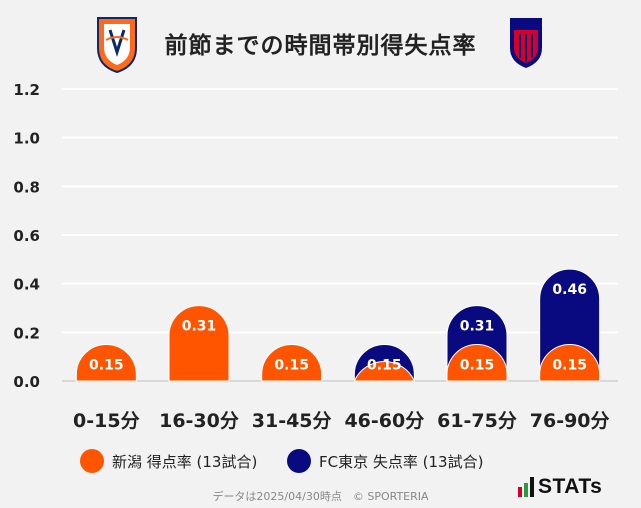 Image resolution: width=641 pixels, height=508 pixels. I want to click on data-label-fc-tokyo: 0.31, so click(477, 327).